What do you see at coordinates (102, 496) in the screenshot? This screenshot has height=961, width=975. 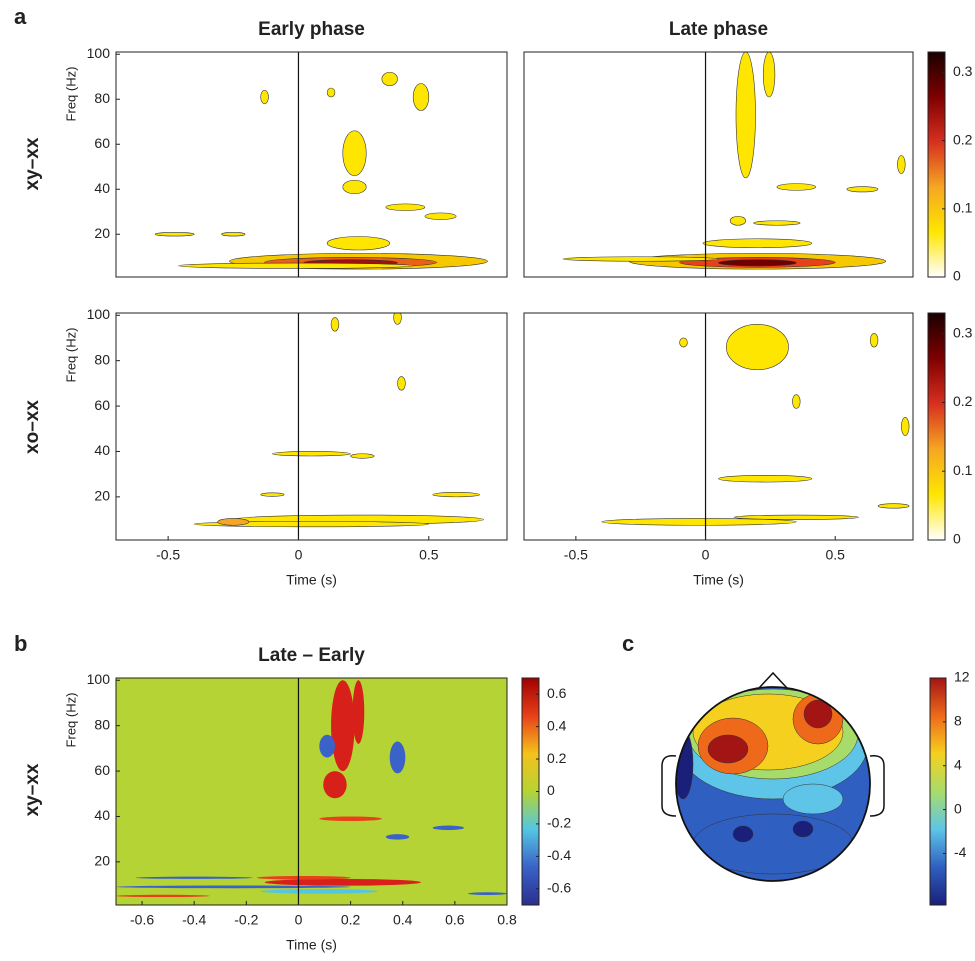 I see `y-tick-label: 20` at bounding box center [102, 496].